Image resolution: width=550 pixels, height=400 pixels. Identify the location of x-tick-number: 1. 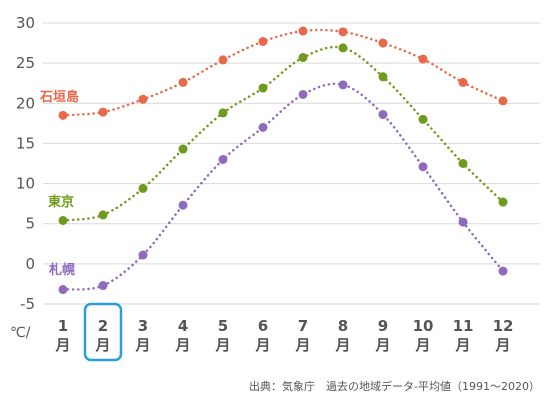
(63, 326).